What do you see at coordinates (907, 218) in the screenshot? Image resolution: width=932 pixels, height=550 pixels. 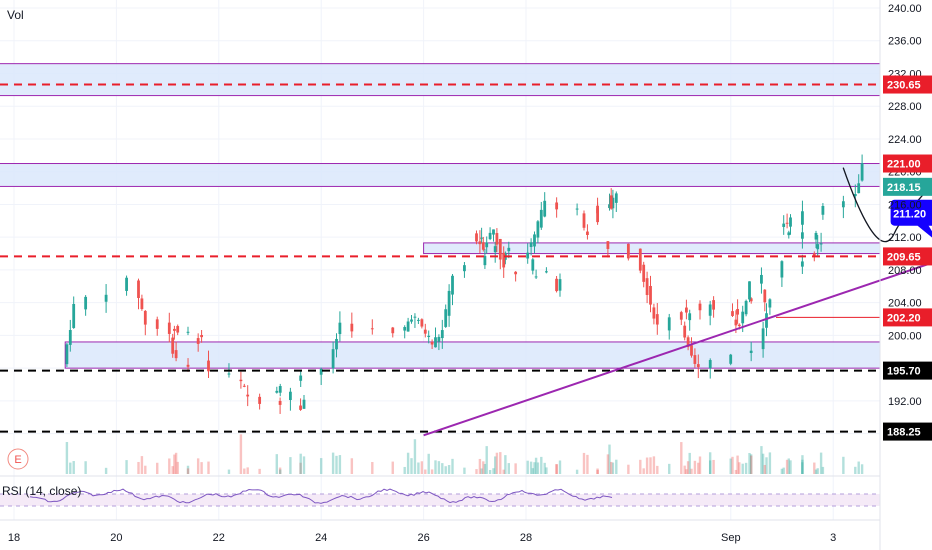 I see `price-callout` at bounding box center [907, 218].